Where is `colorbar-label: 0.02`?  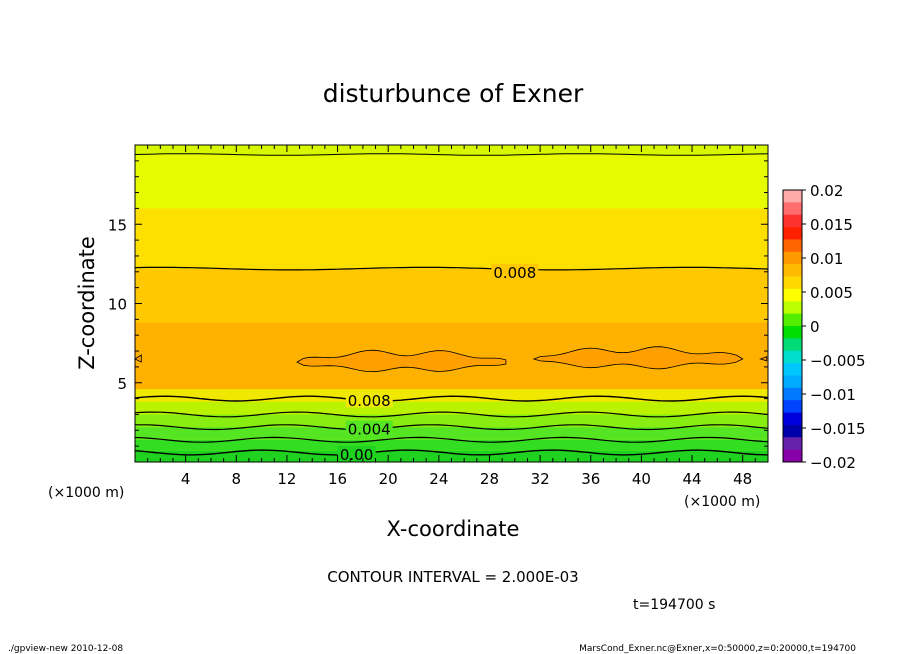 colorbar-label: 0.02 is located at coordinates (826, 191).